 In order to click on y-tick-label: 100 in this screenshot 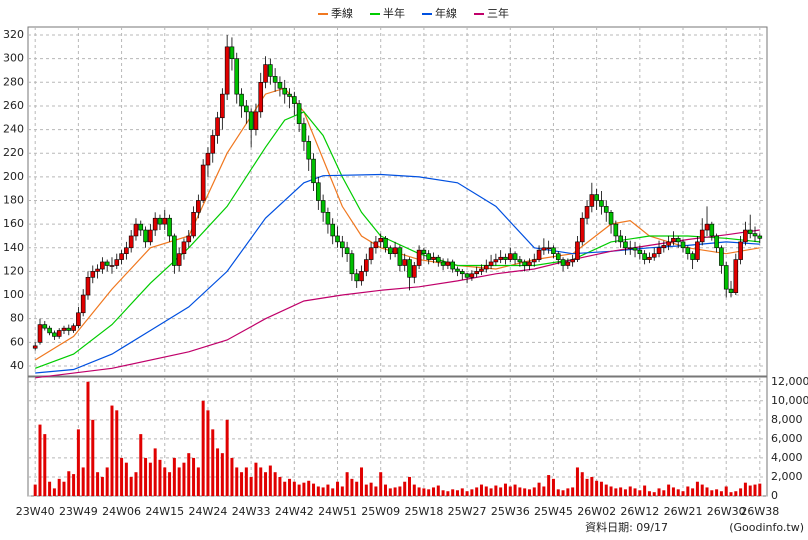, I will do `click(13, 294)`.